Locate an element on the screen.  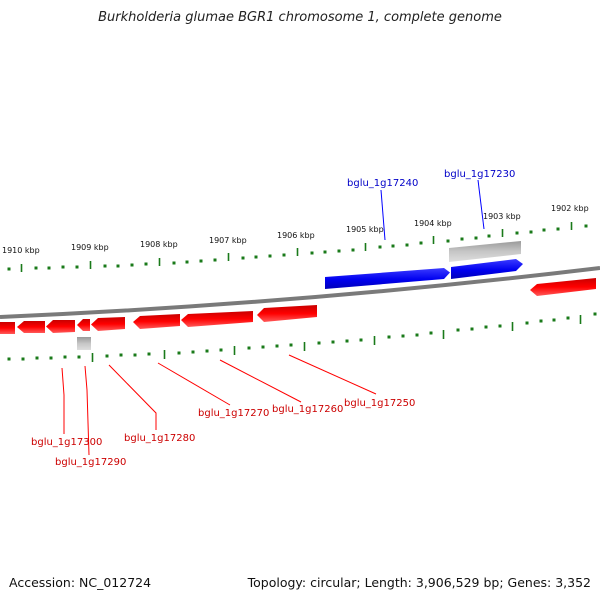
gene-arrow-neighbor-left is located at coordinates (31, 327).